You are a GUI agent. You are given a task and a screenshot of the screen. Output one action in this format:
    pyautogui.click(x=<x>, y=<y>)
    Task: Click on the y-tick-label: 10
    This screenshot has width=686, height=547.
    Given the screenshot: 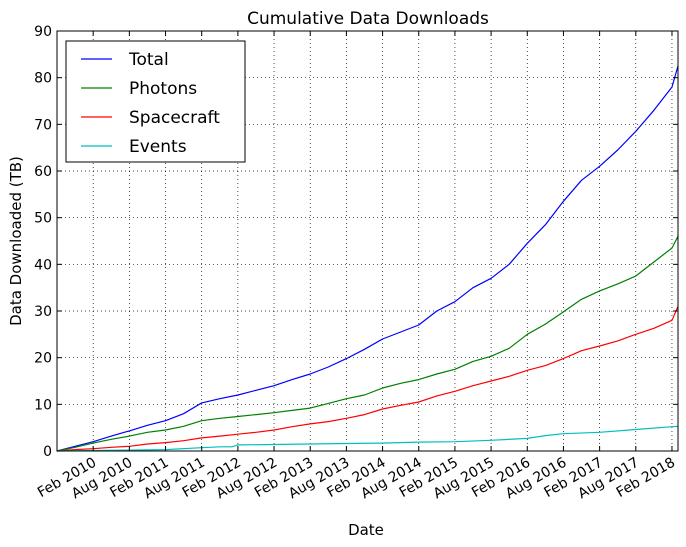 What is the action you would take?
    pyautogui.click(x=43, y=405)
    